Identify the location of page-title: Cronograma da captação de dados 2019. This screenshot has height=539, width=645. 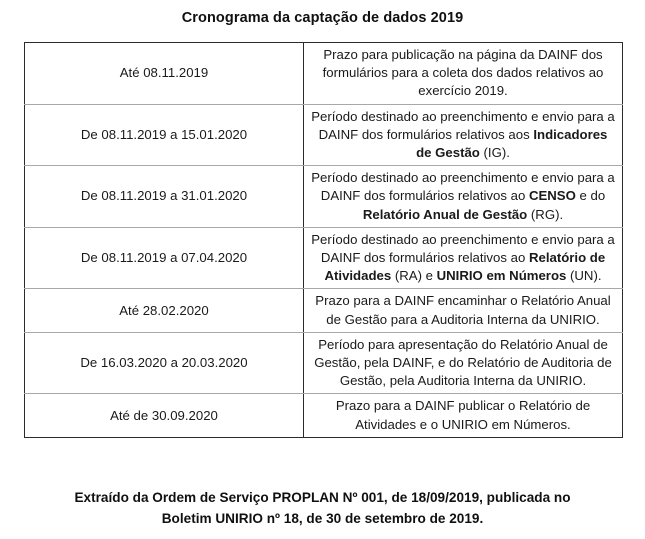
(322, 18).